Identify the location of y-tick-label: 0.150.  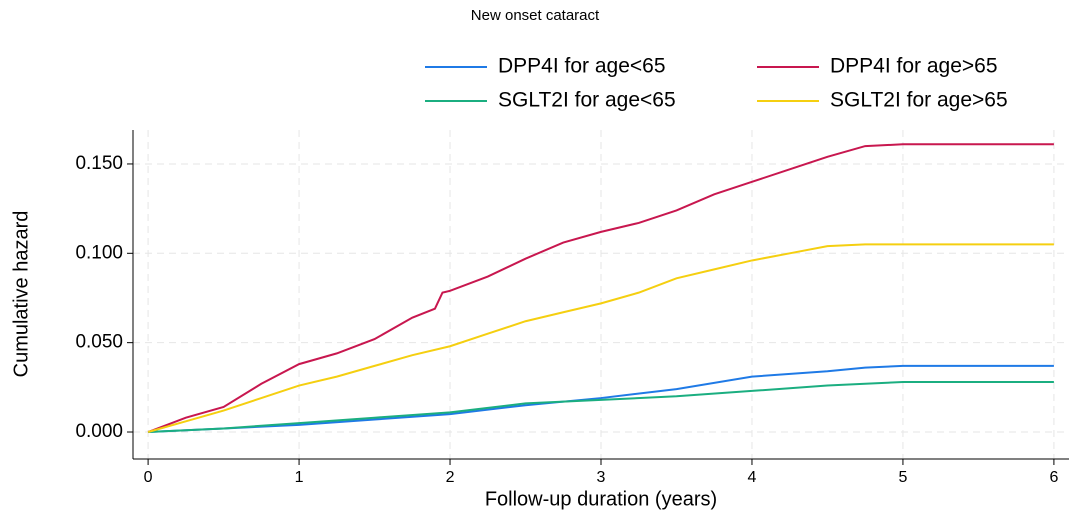
(99, 163).